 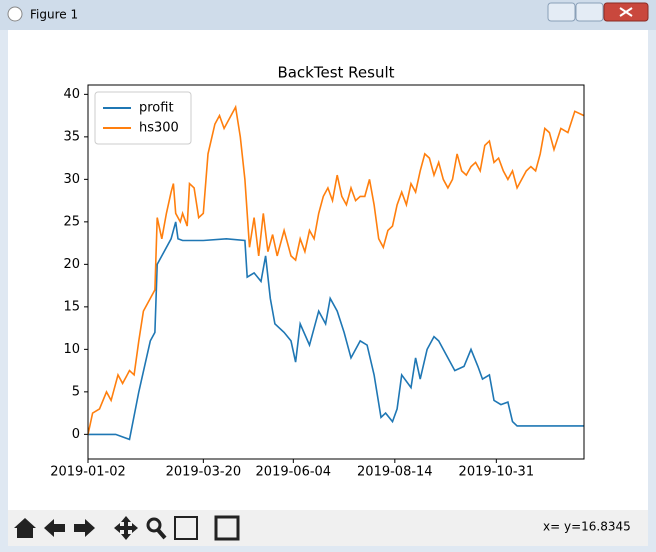 I want to click on window-title: Figure 1, so click(x=54, y=15).